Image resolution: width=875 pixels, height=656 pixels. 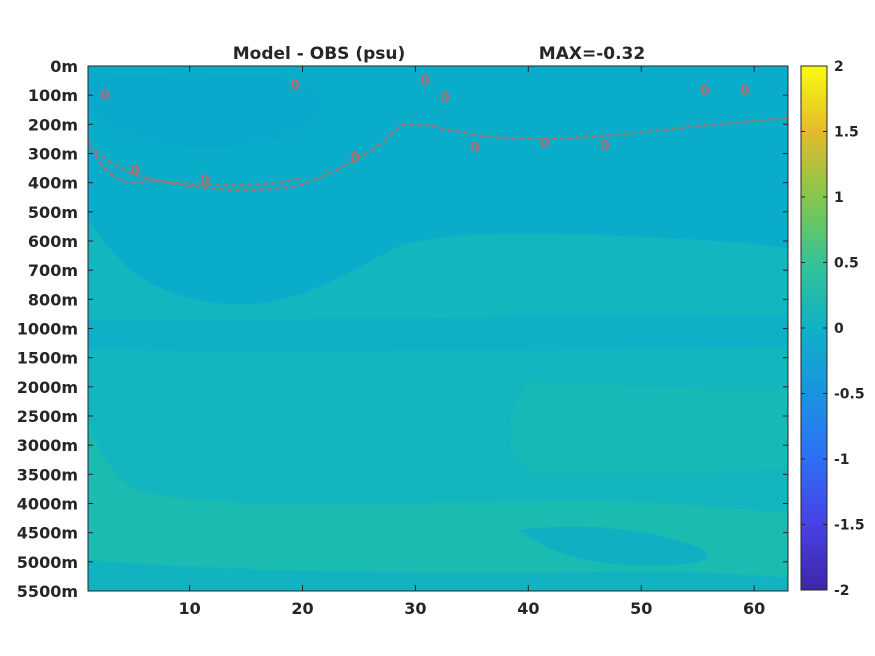 I want to click on x-tick-label: 50, so click(x=641, y=608).